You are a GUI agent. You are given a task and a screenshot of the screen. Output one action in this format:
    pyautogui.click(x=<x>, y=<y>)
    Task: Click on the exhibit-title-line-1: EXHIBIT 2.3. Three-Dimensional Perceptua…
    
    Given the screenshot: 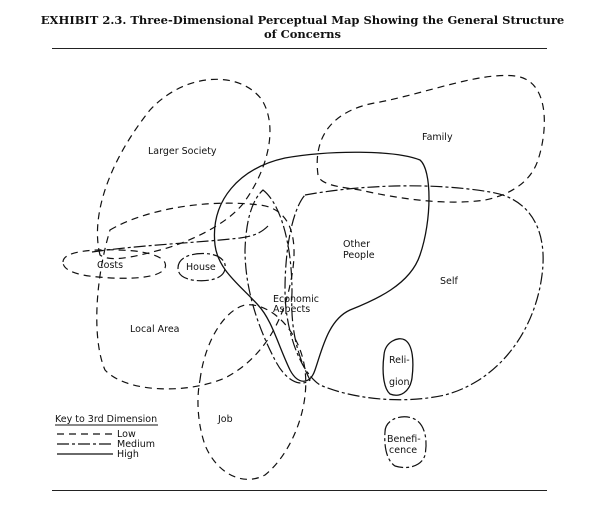 What is the action you would take?
    pyautogui.click(x=302, y=20)
    